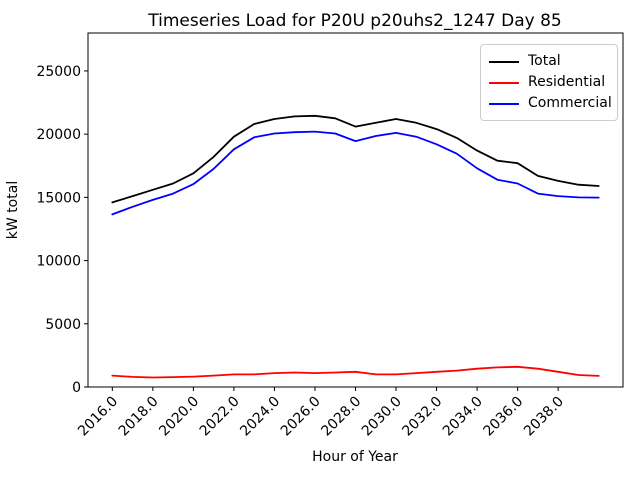 This screenshot has width=640, height=480. I want to click on y-tick-label: 0, so click(76, 388).